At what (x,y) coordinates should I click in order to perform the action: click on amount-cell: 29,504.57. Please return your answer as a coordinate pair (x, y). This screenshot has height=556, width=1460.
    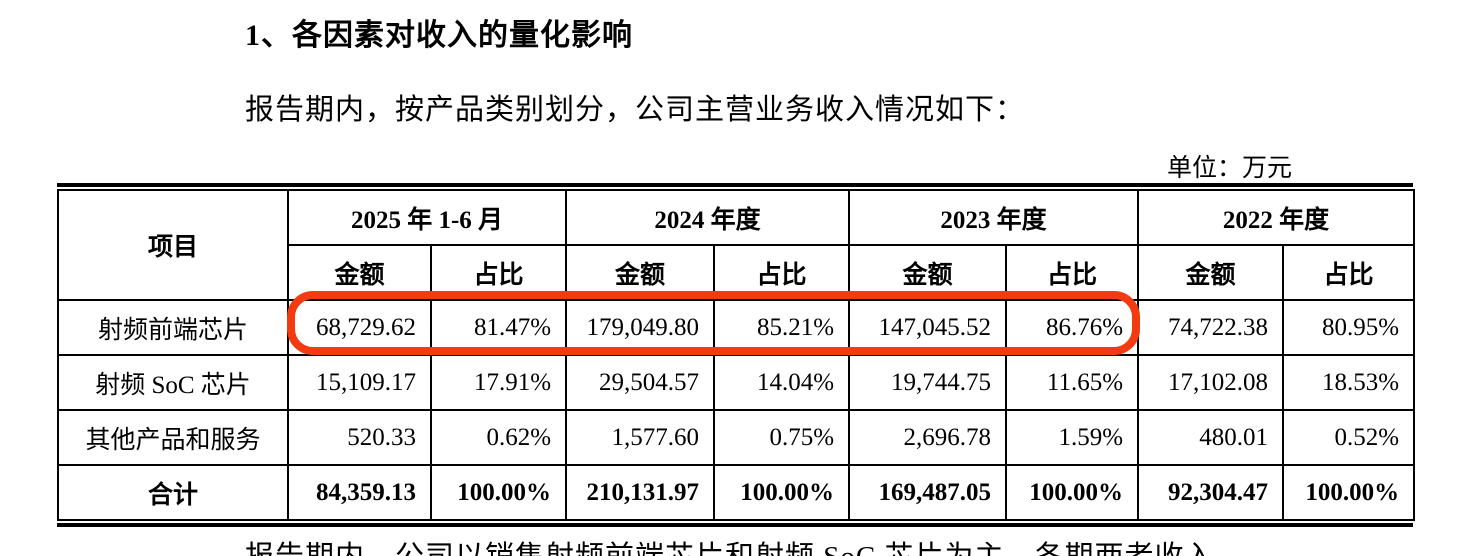
    Looking at the image, I should click on (640, 382).